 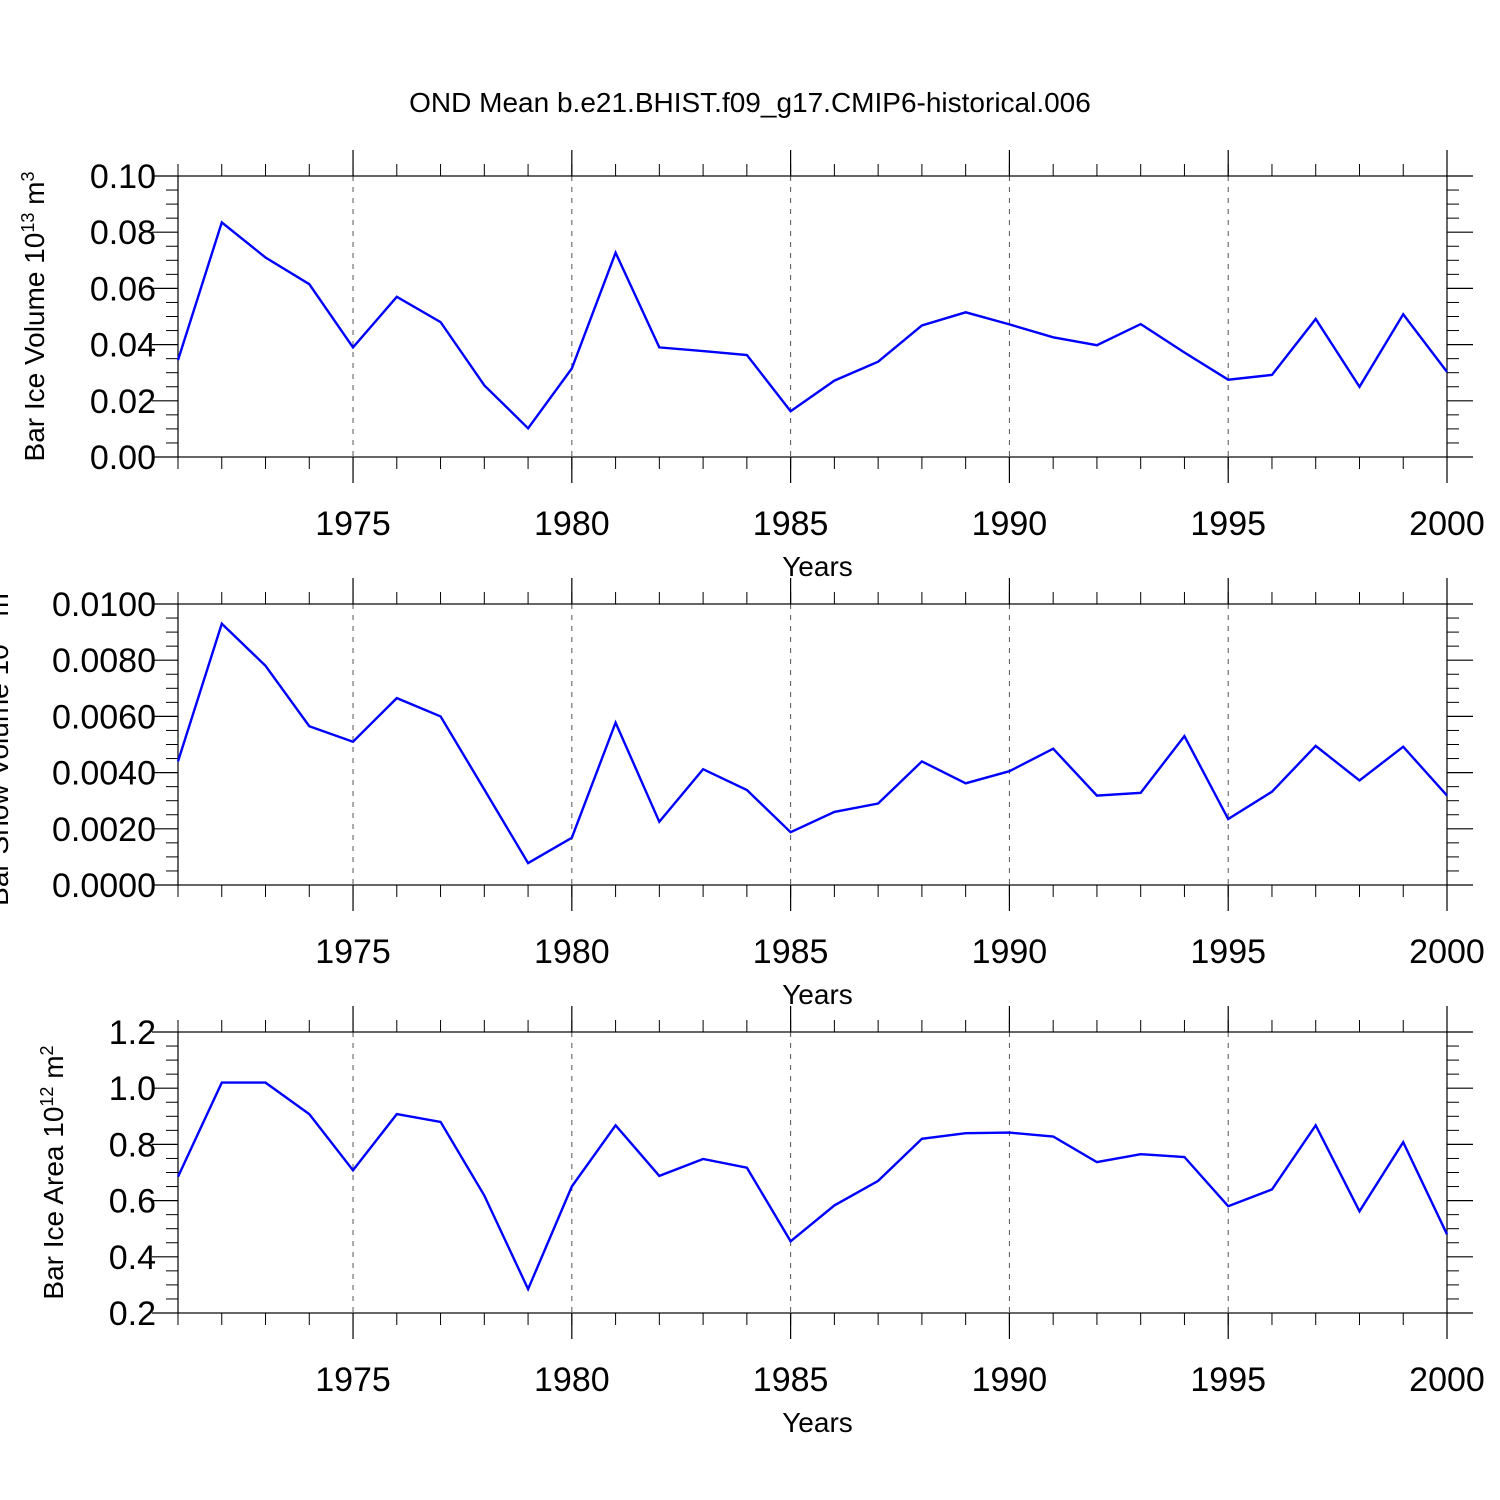 What do you see at coordinates (104, 605) in the screenshot?
I see `y-tick-label: 0.0100` at bounding box center [104, 605].